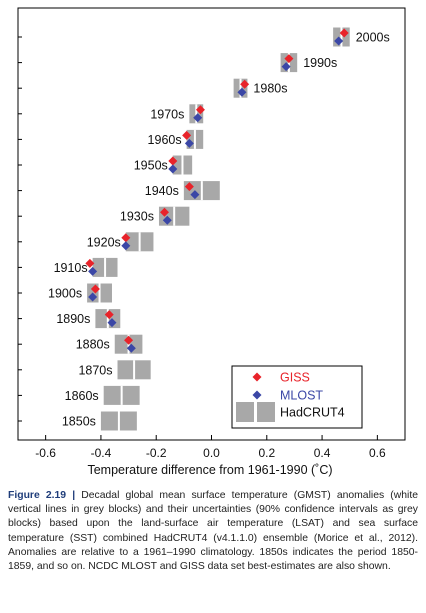 This screenshot has height=613, width=426. What do you see at coordinates (312, 413) in the screenshot?
I see `hadcrut4-legend-label: HadCRUT4` at bounding box center [312, 413].